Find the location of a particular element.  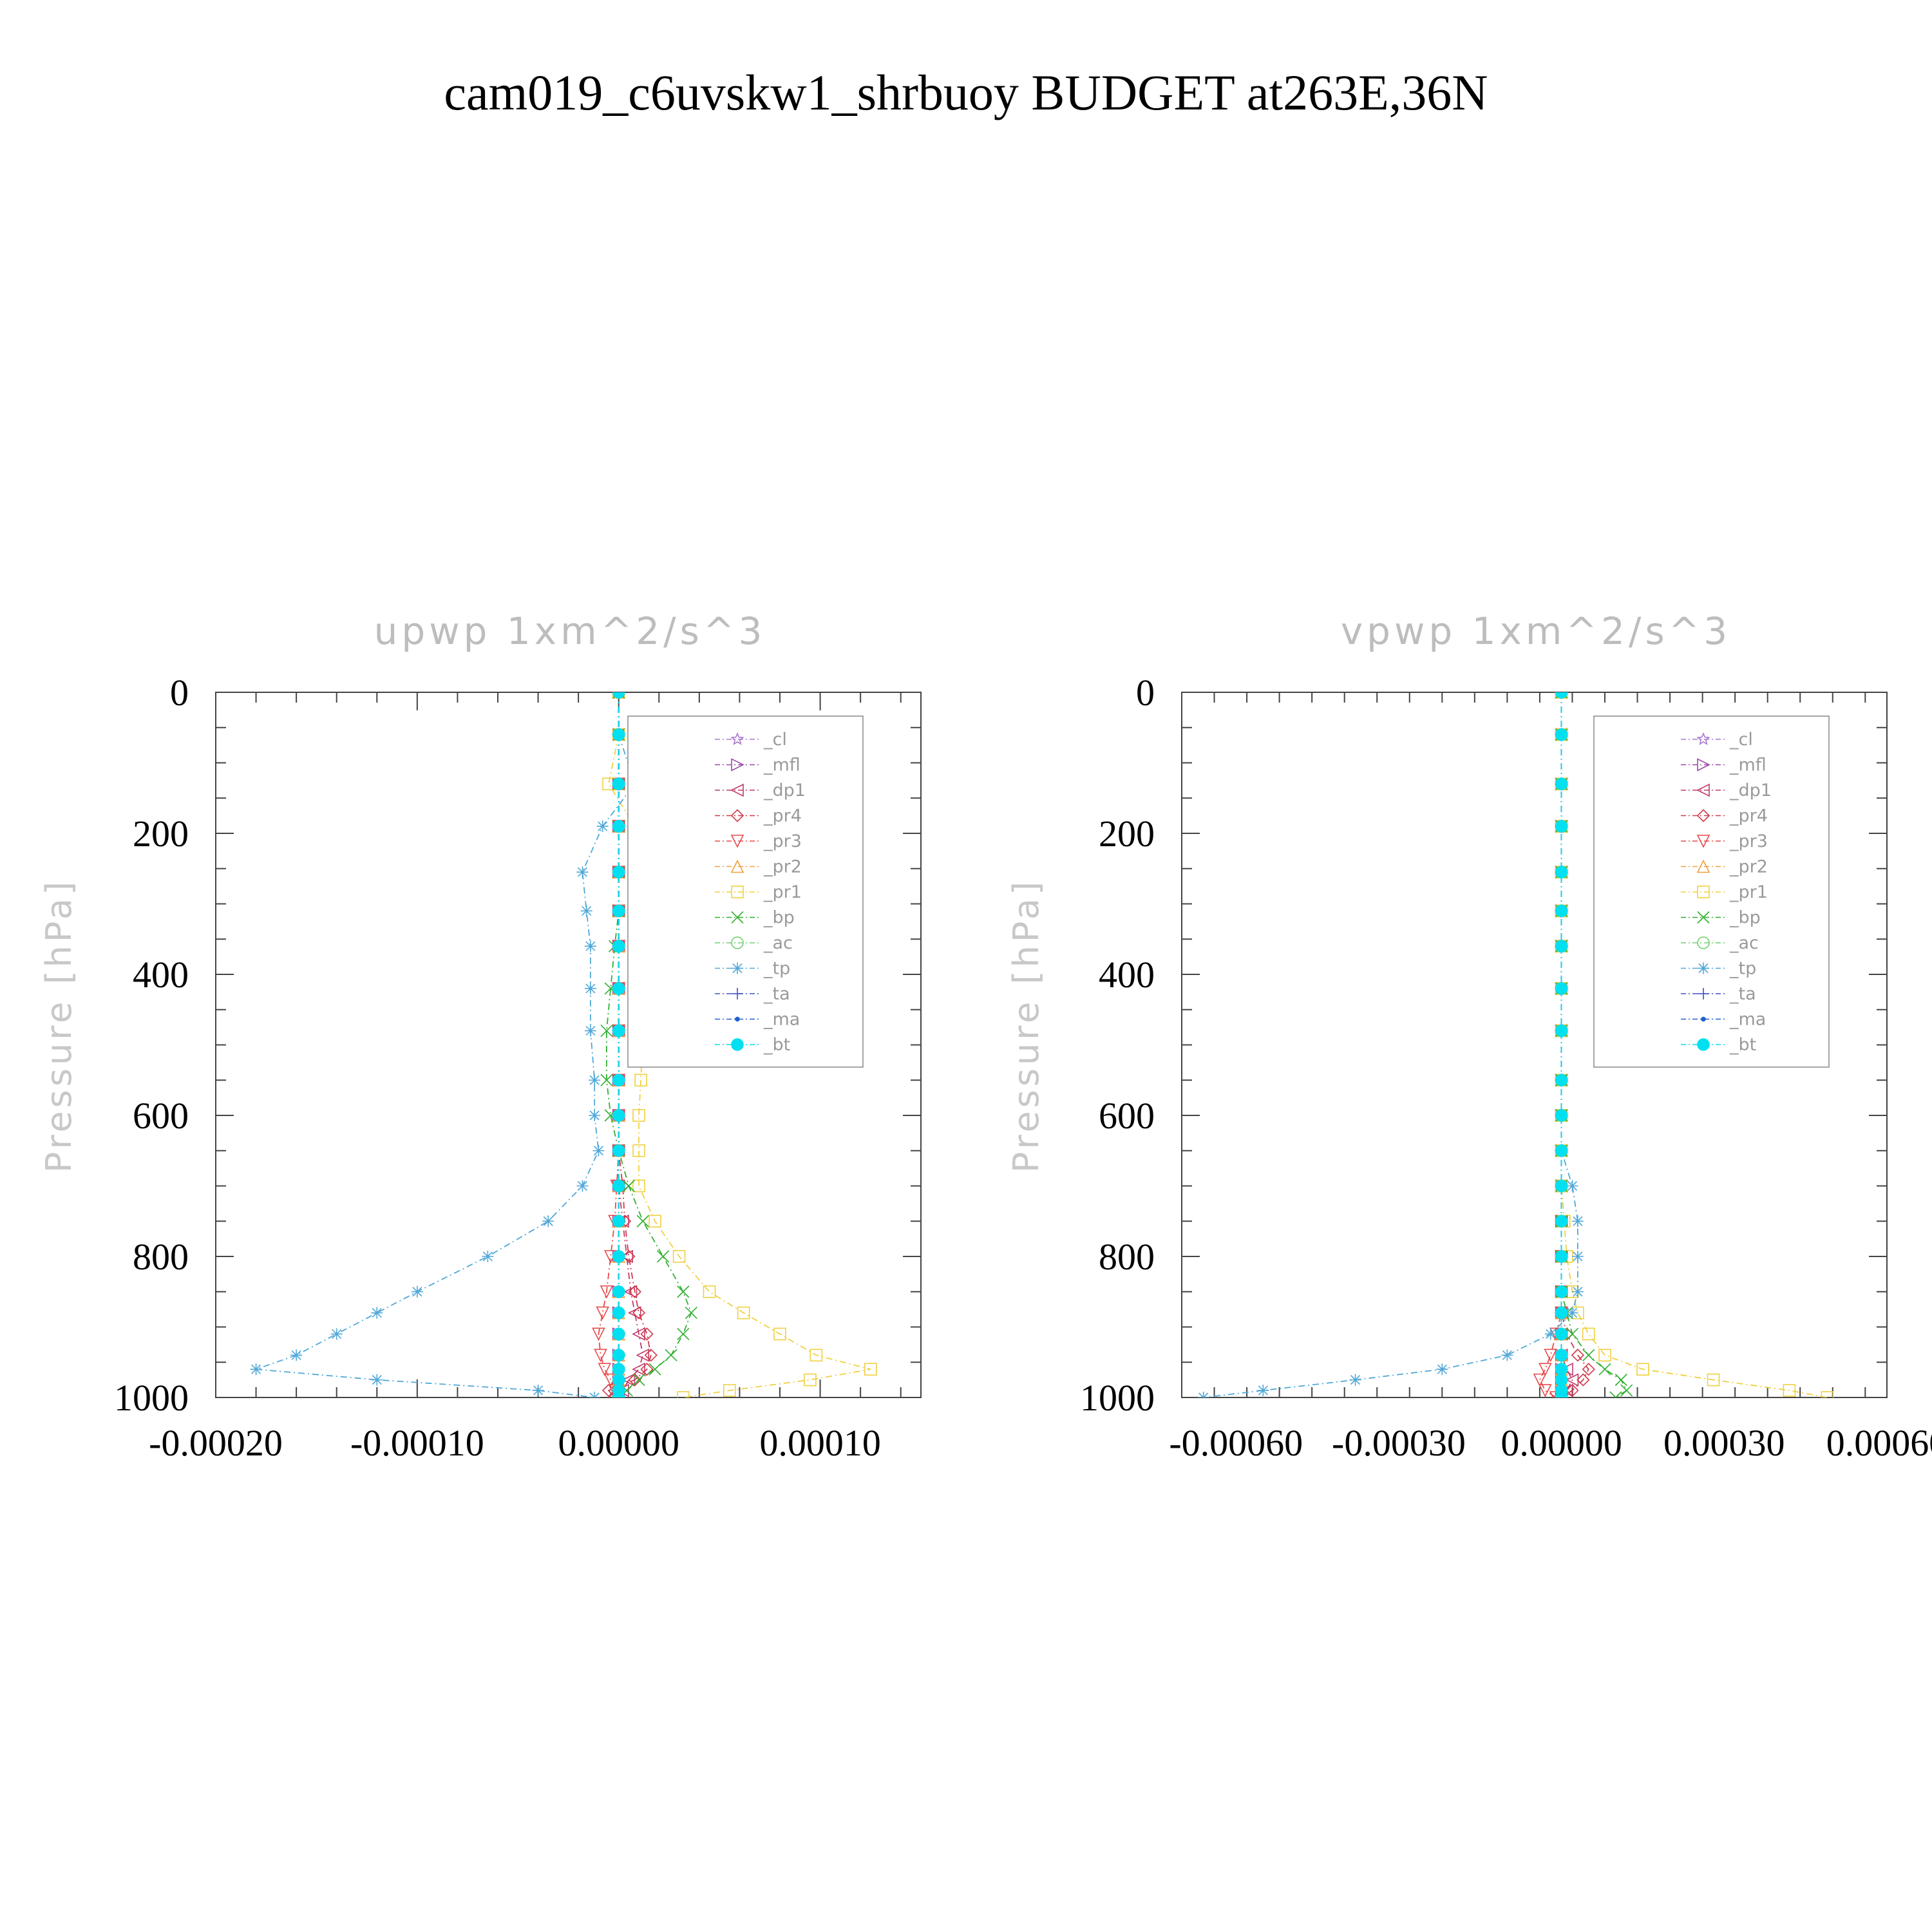

legend-label: _dp1 is located at coordinates (784, 790).